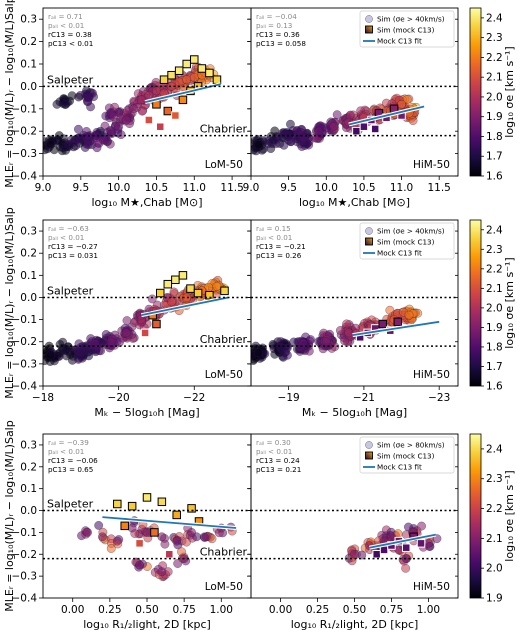  Describe the element at coordinates (73, 460) in the screenshot. I see `stat-text: rC13 = −0.06` at that location.